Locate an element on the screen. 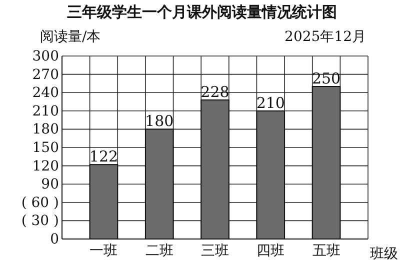 The width and height of the screenshot is (405, 265). data-label: 210 is located at coordinates (270, 103).